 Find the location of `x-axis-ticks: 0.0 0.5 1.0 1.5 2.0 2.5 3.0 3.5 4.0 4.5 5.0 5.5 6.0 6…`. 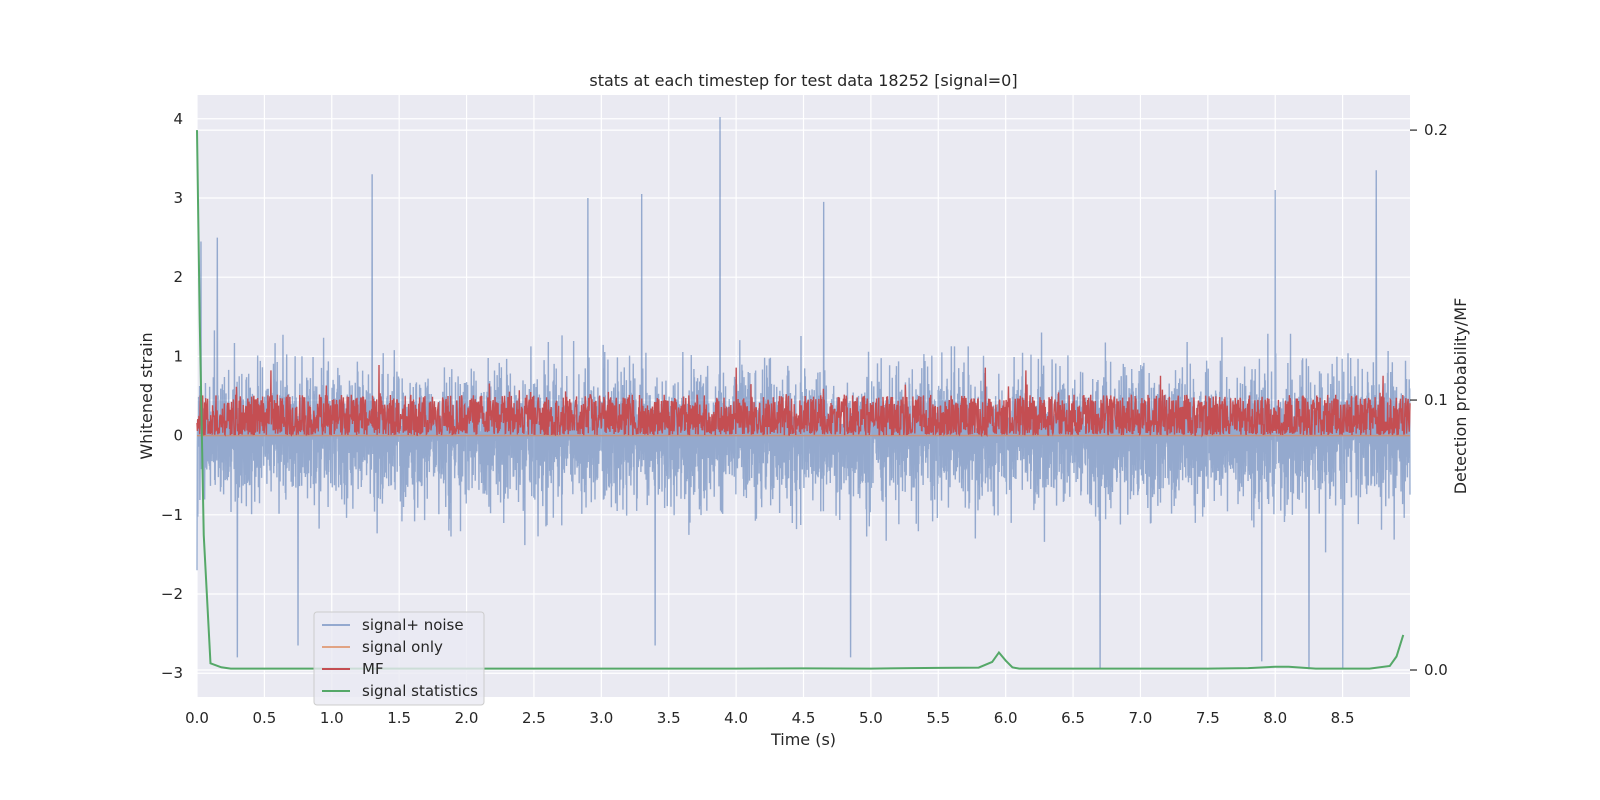

x-axis-ticks: 0.0 0.5 1.0 1.5 2.0 2.5 3.0 3.5 4.0 4.5 5.0 5.5 6.0 6… is located at coordinates (769, 718).